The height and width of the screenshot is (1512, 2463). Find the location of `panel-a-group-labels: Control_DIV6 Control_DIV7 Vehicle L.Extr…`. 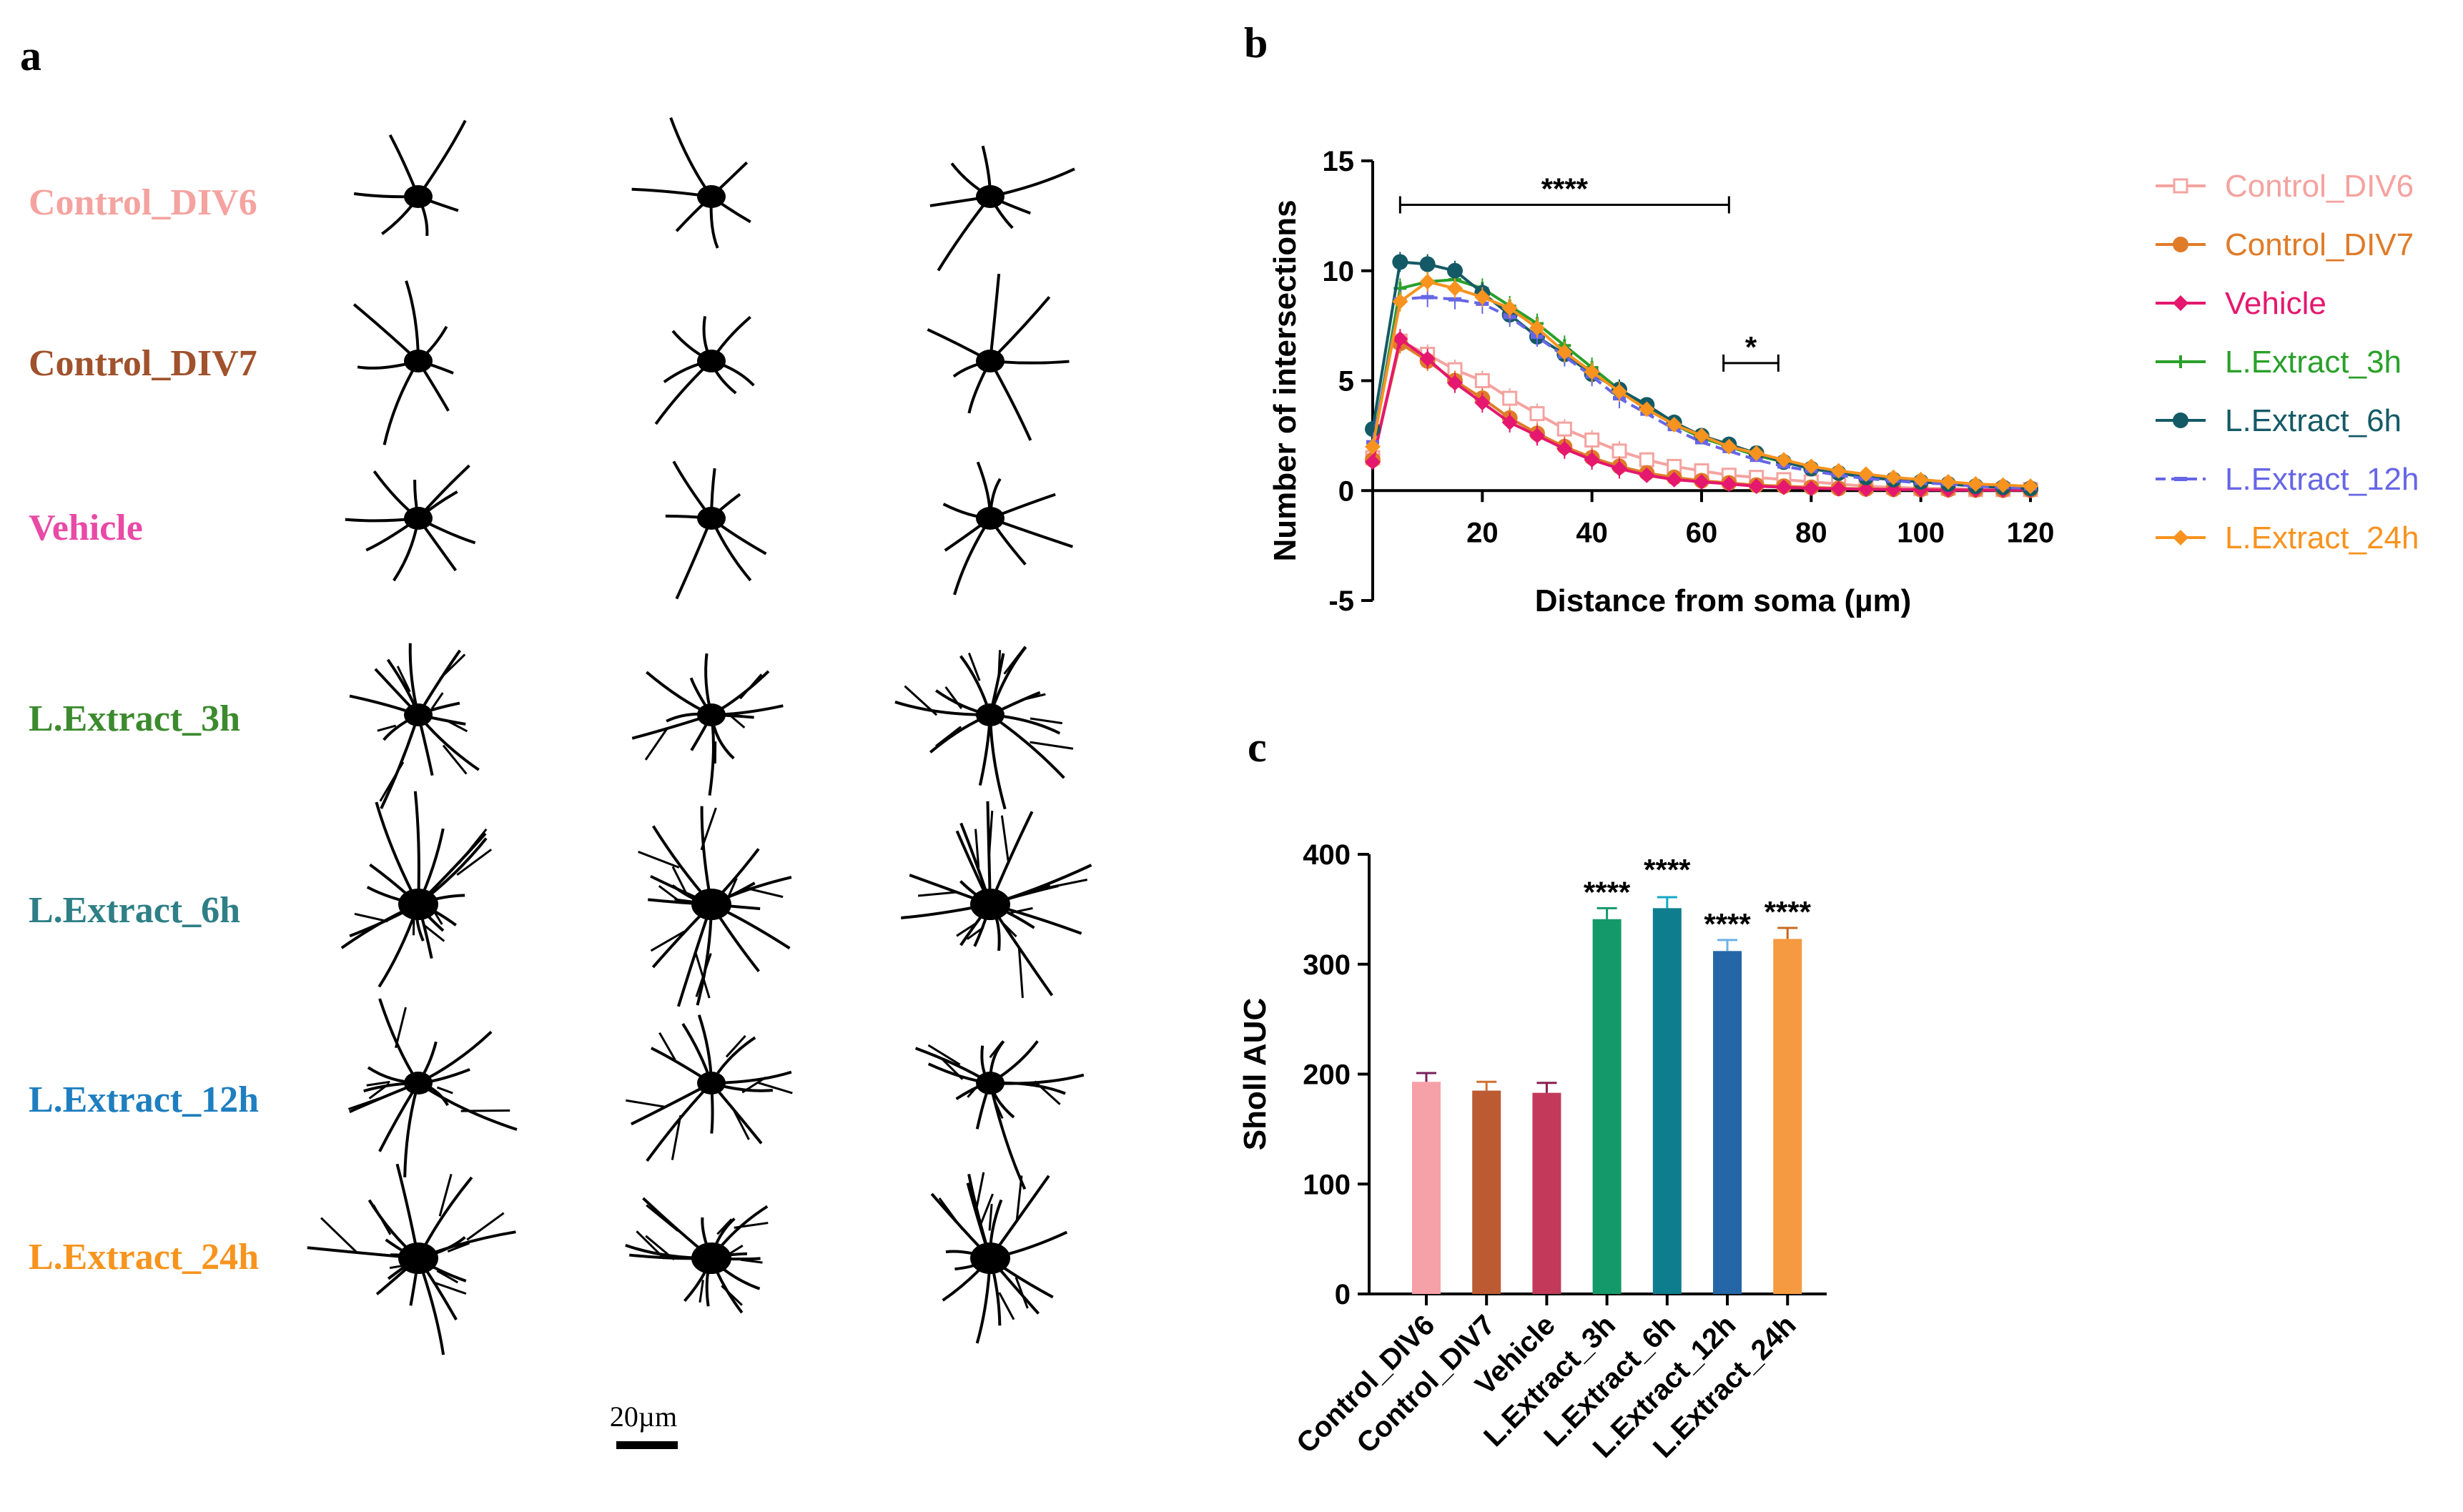

panel-a-group-labels: Control_DIV6 Control_DIV7 Vehicle L.Extr… is located at coordinates (144, 730).